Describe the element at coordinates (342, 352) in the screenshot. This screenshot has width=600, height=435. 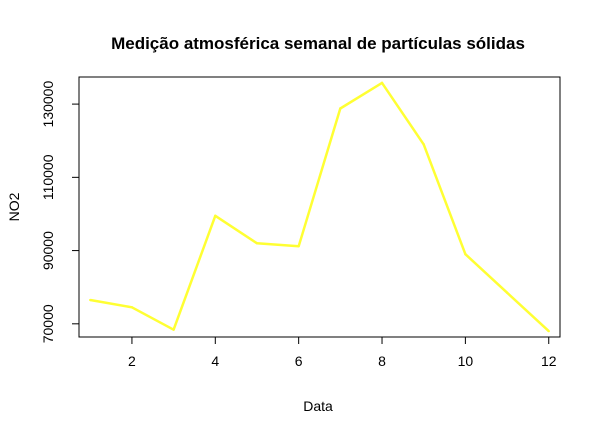
I see `x-axis: 2 4 6 8 10 12` at that location.